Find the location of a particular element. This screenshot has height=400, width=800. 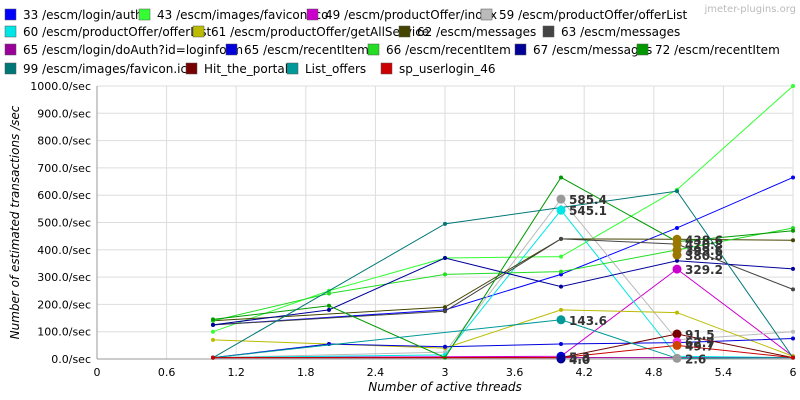

x-tick-label: 1.8 is located at coordinates (306, 372).